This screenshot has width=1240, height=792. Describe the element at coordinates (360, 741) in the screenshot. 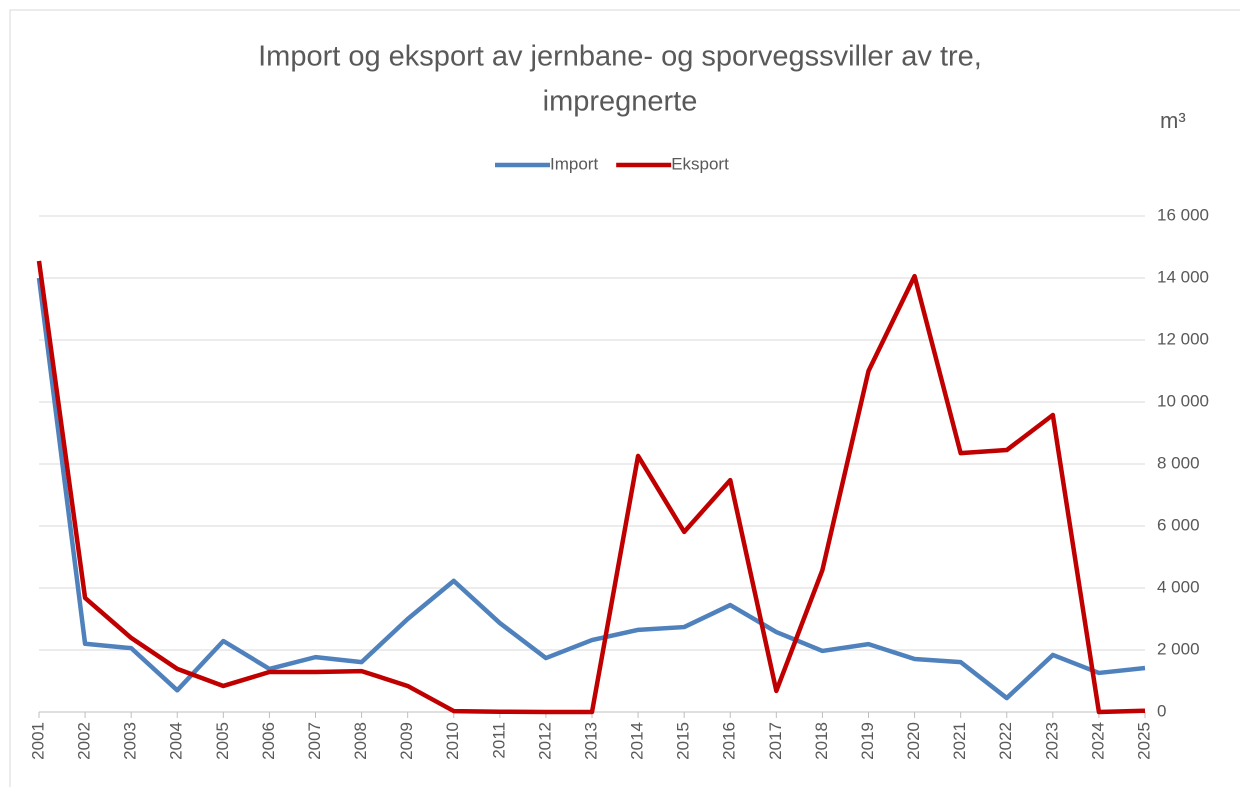

I see `x-tick-label: 2008` at that location.